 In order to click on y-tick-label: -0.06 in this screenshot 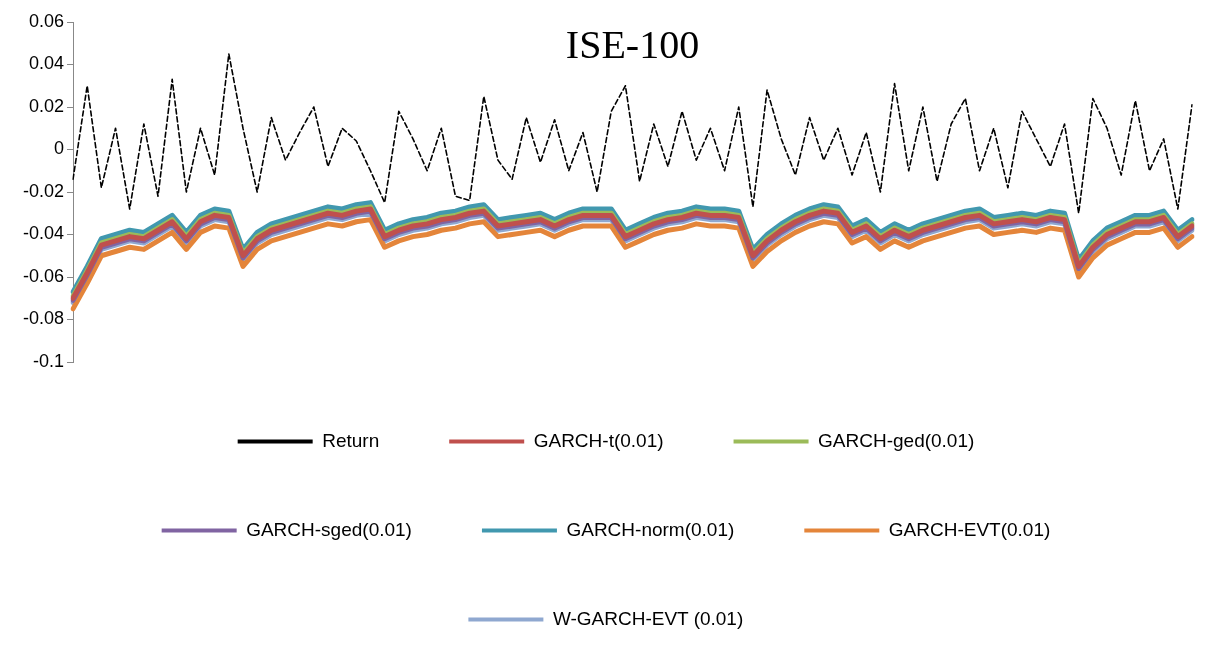, I will do `click(44, 275)`.